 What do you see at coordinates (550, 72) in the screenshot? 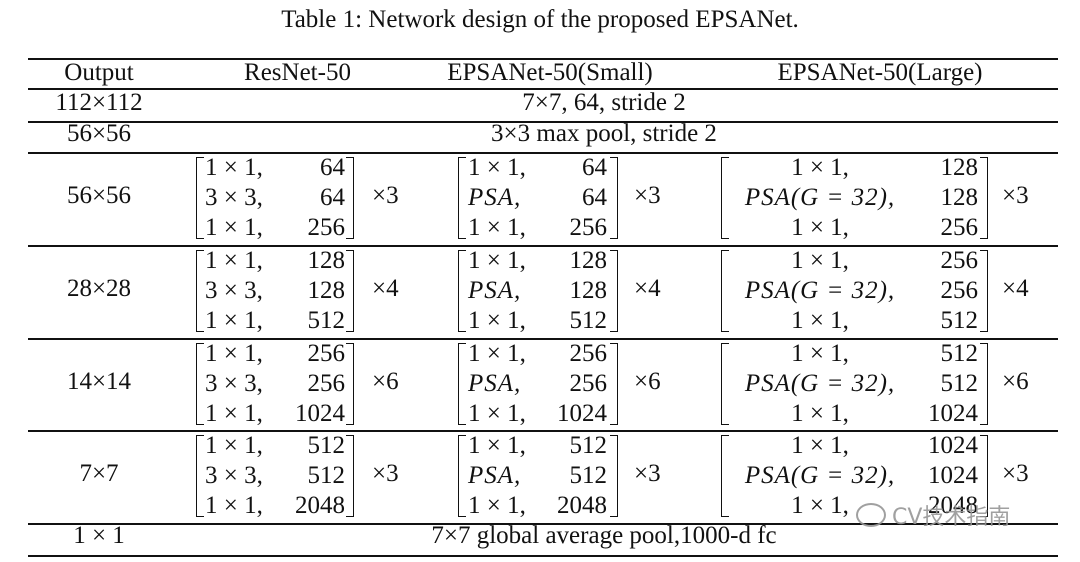
I see `header-epsanet-small: EPSANet-50(Small)` at bounding box center [550, 72].